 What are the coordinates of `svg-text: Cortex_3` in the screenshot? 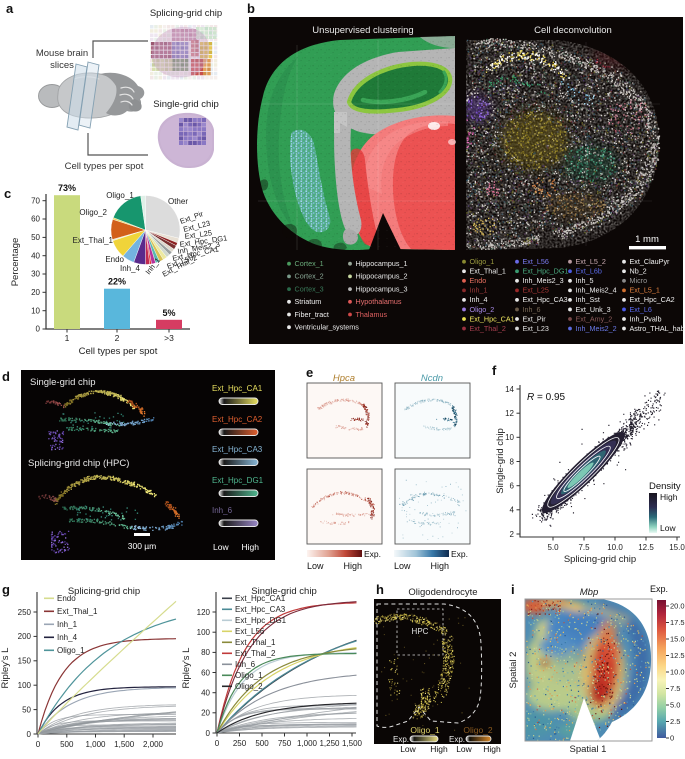 It's located at (309, 288).